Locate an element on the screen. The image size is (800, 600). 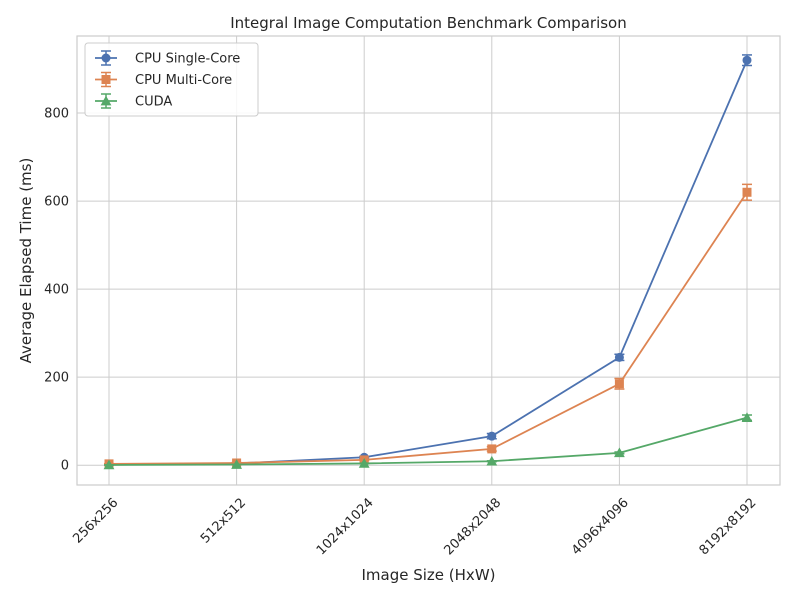
legend-label: CUDA is located at coordinates (153, 102).